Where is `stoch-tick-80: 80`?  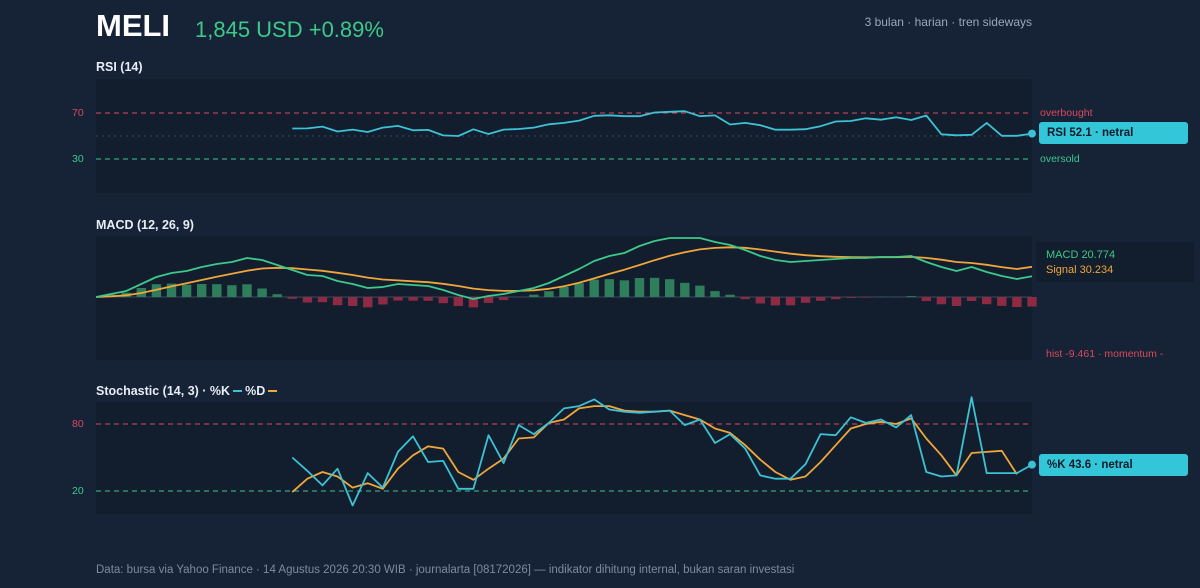 stoch-tick-80: 80 is located at coordinates (78, 424).